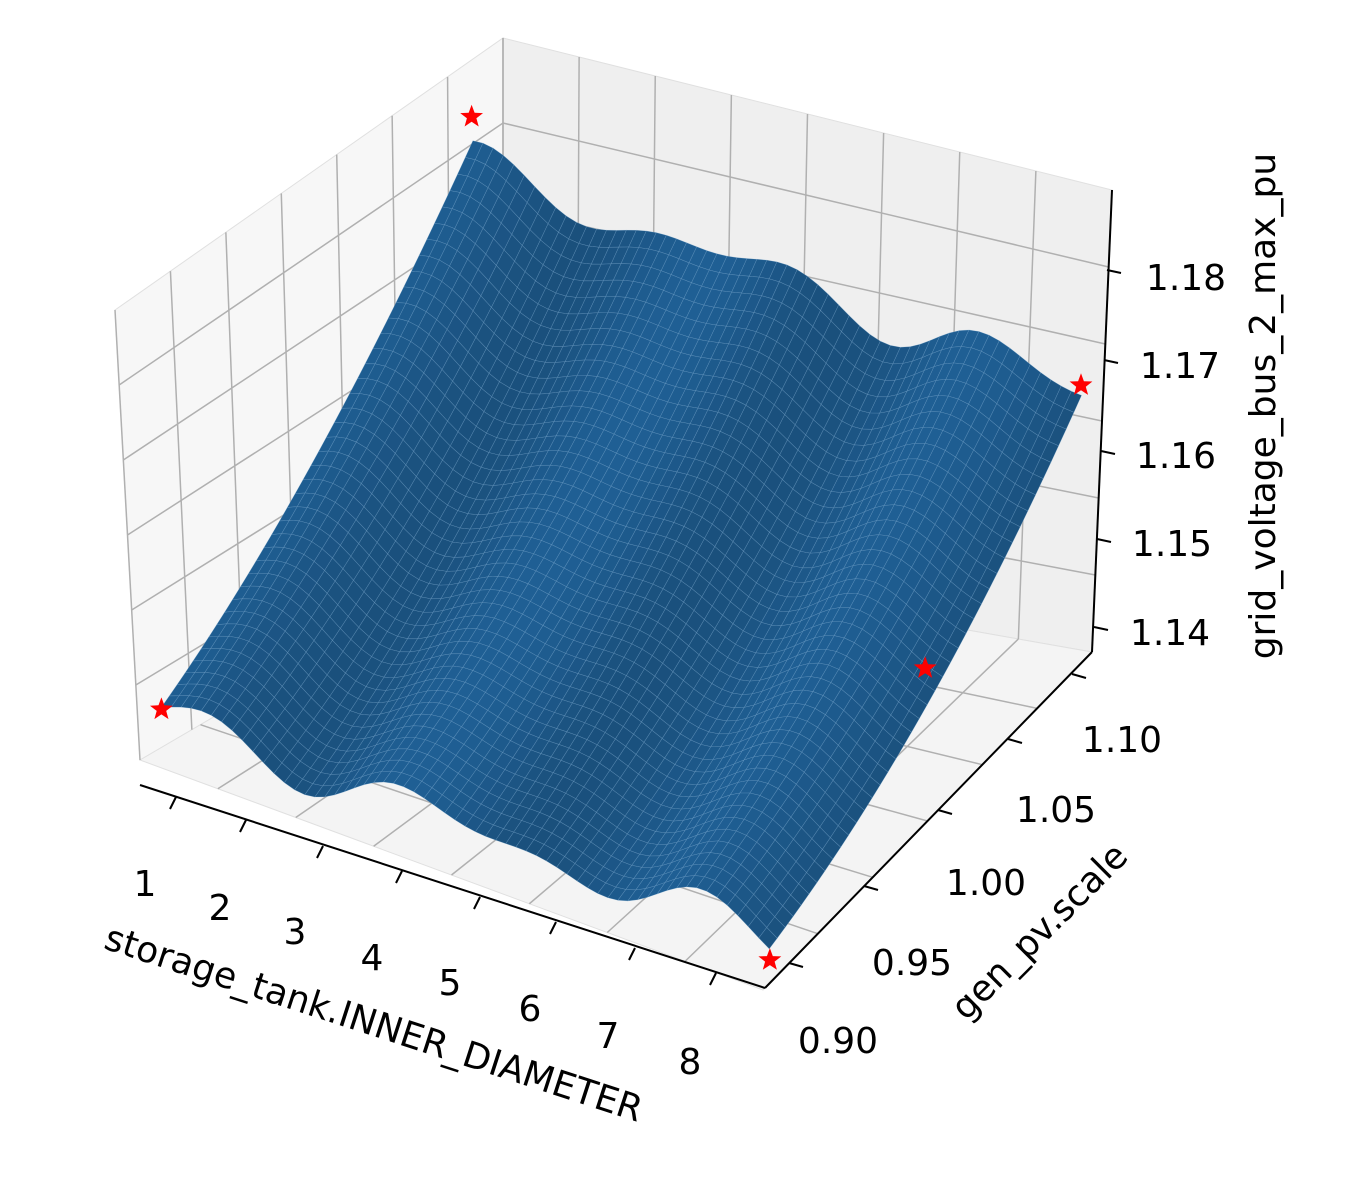 The width and height of the screenshot is (1359, 1189). What do you see at coordinates (145, 884) in the screenshot?
I see `x-tick-label: 1` at bounding box center [145, 884].